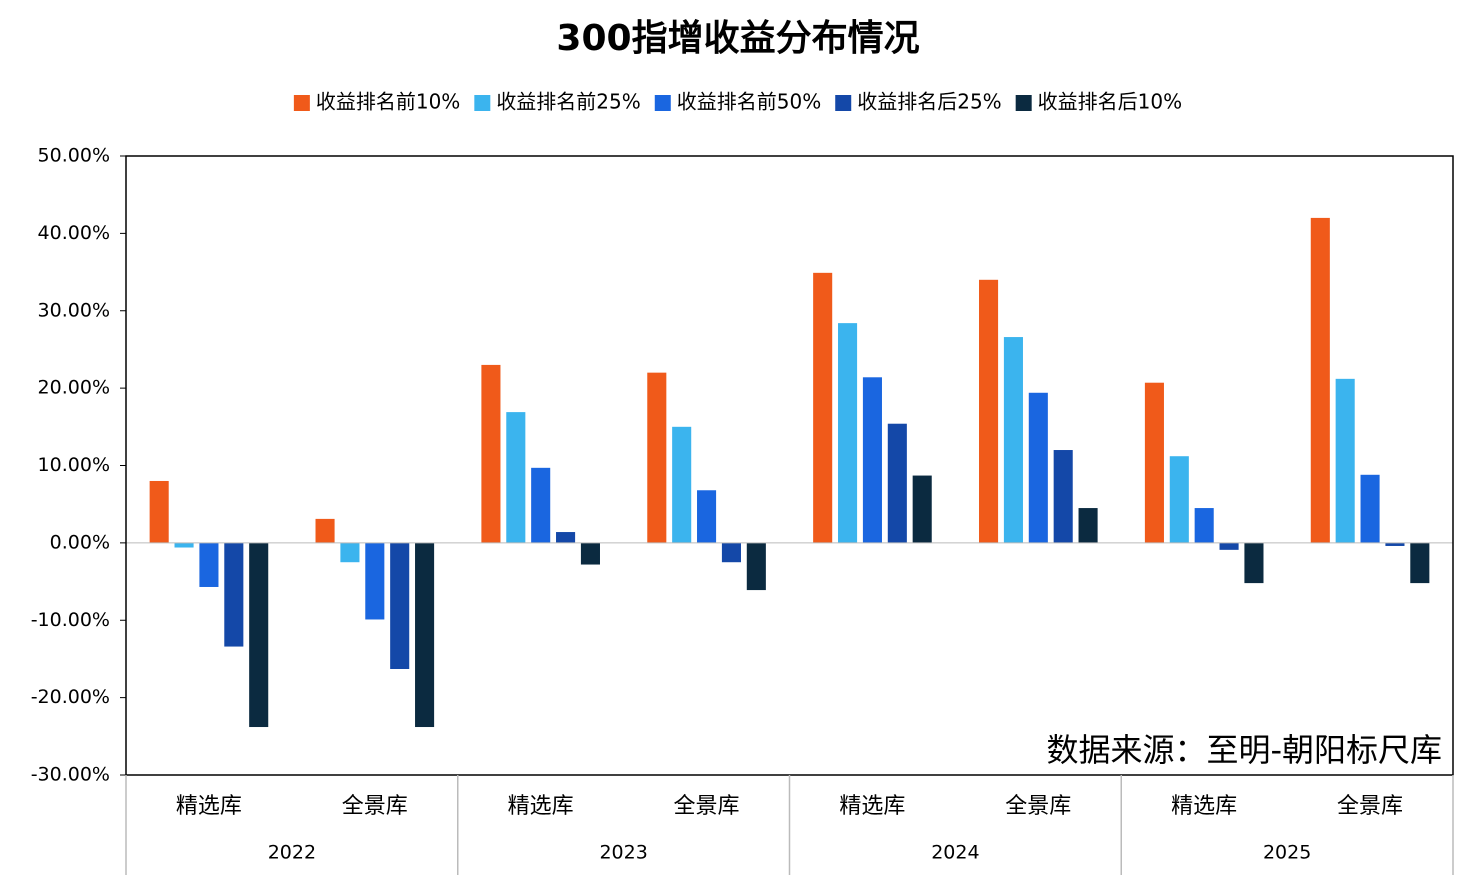 This screenshot has height=886, width=1477. Describe the element at coordinates (70, 775) in the screenshot. I see `y-tick-label: -30.00%` at that location.